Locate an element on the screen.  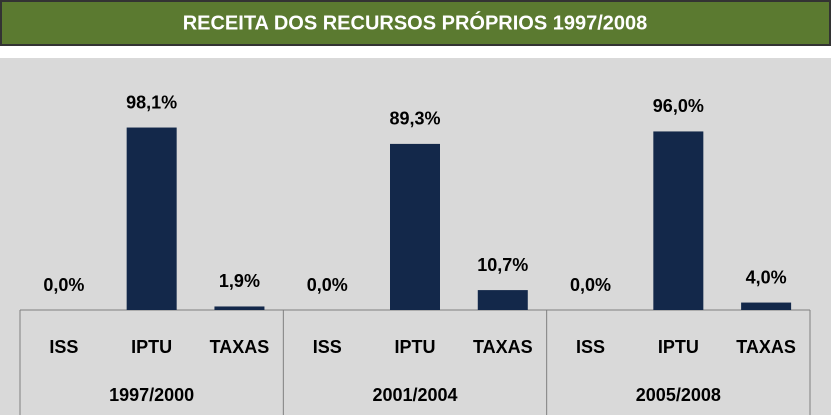
title-bar is located at coordinates (415, 23).